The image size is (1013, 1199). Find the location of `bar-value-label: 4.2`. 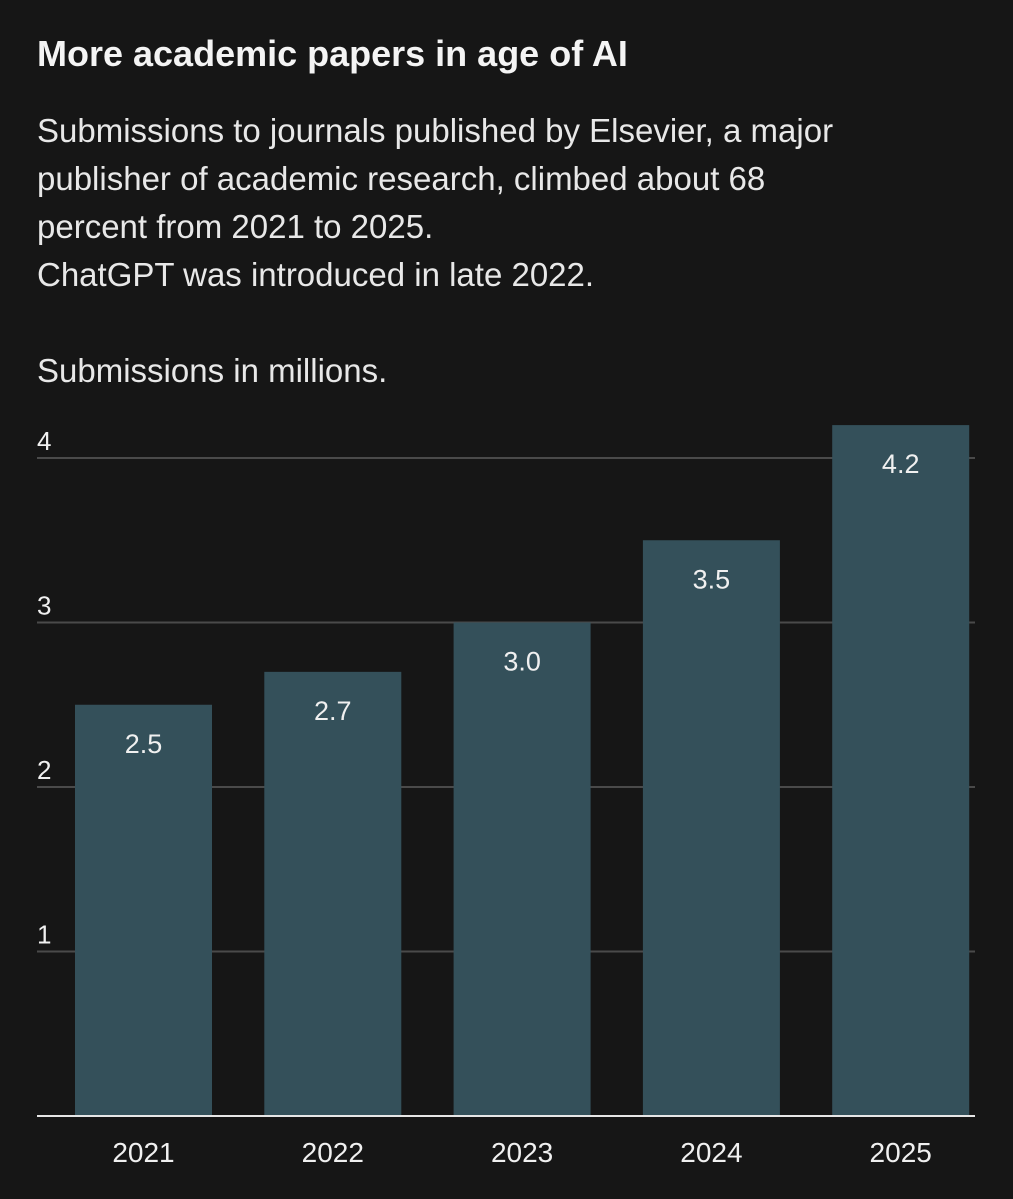

bar-value-label: 4.2 is located at coordinates (901, 464).